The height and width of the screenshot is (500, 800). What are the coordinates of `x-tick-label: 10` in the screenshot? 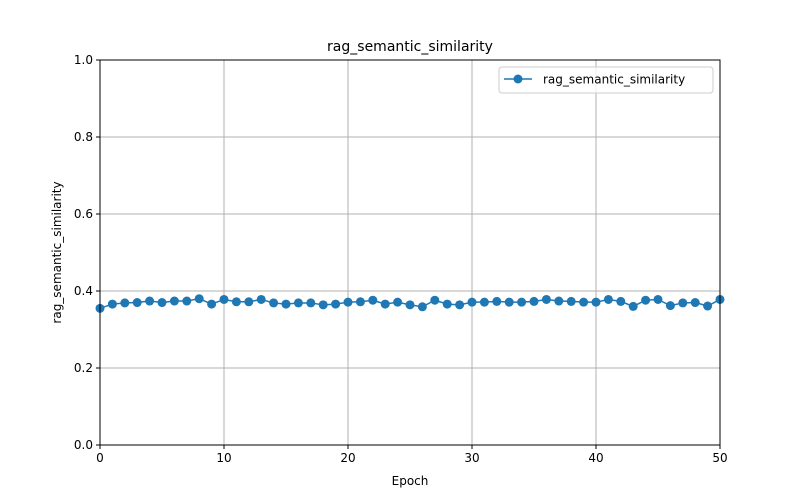 It's located at (223, 458).